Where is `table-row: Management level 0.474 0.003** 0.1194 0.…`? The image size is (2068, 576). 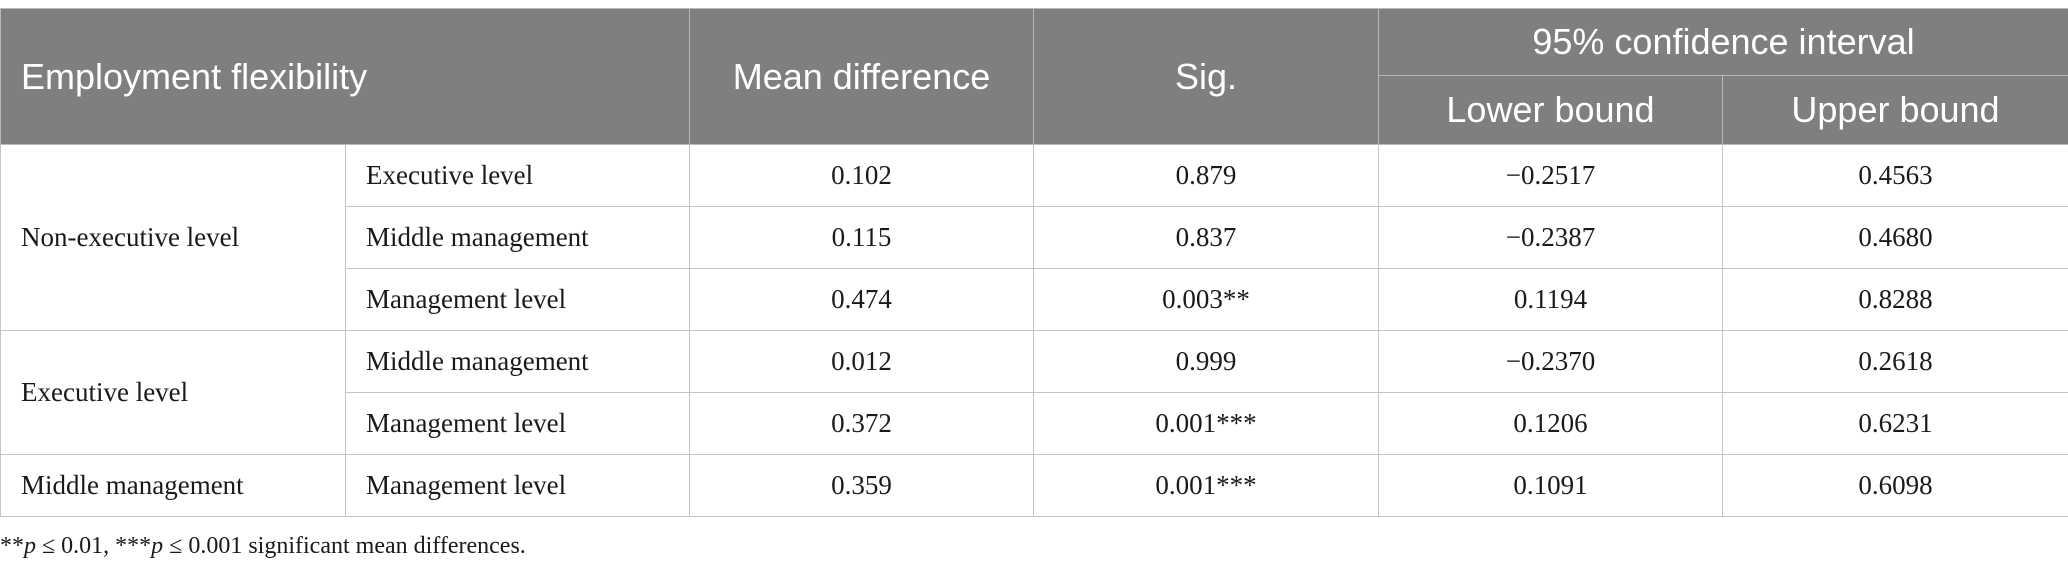 table-row: Management level 0.474 0.003** 0.1194 0.… is located at coordinates (1034, 299).